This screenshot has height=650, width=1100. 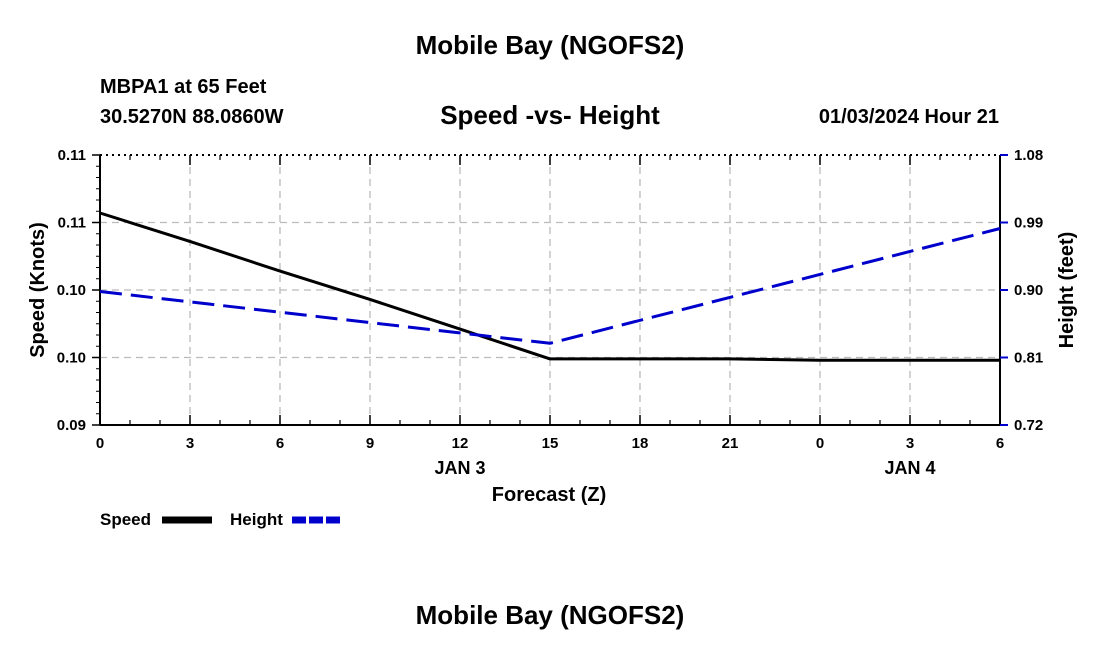 What do you see at coordinates (1028, 223) in the screenshot?
I see `right-tick-label: 0.99` at bounding box center [1028, 223].